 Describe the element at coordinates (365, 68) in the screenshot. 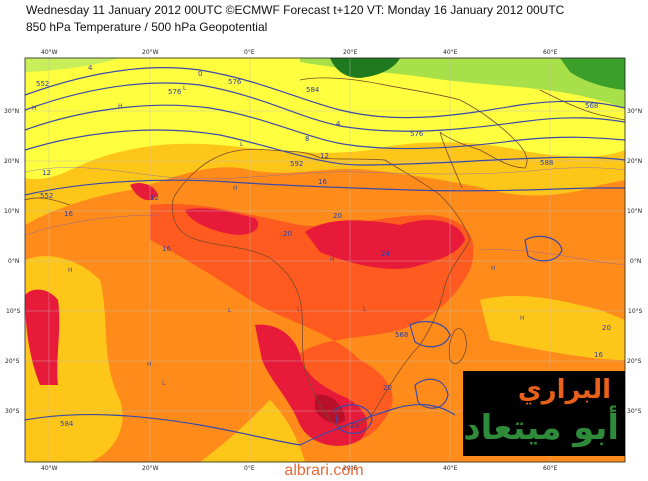

I see `temperature-band-cold` at that location.